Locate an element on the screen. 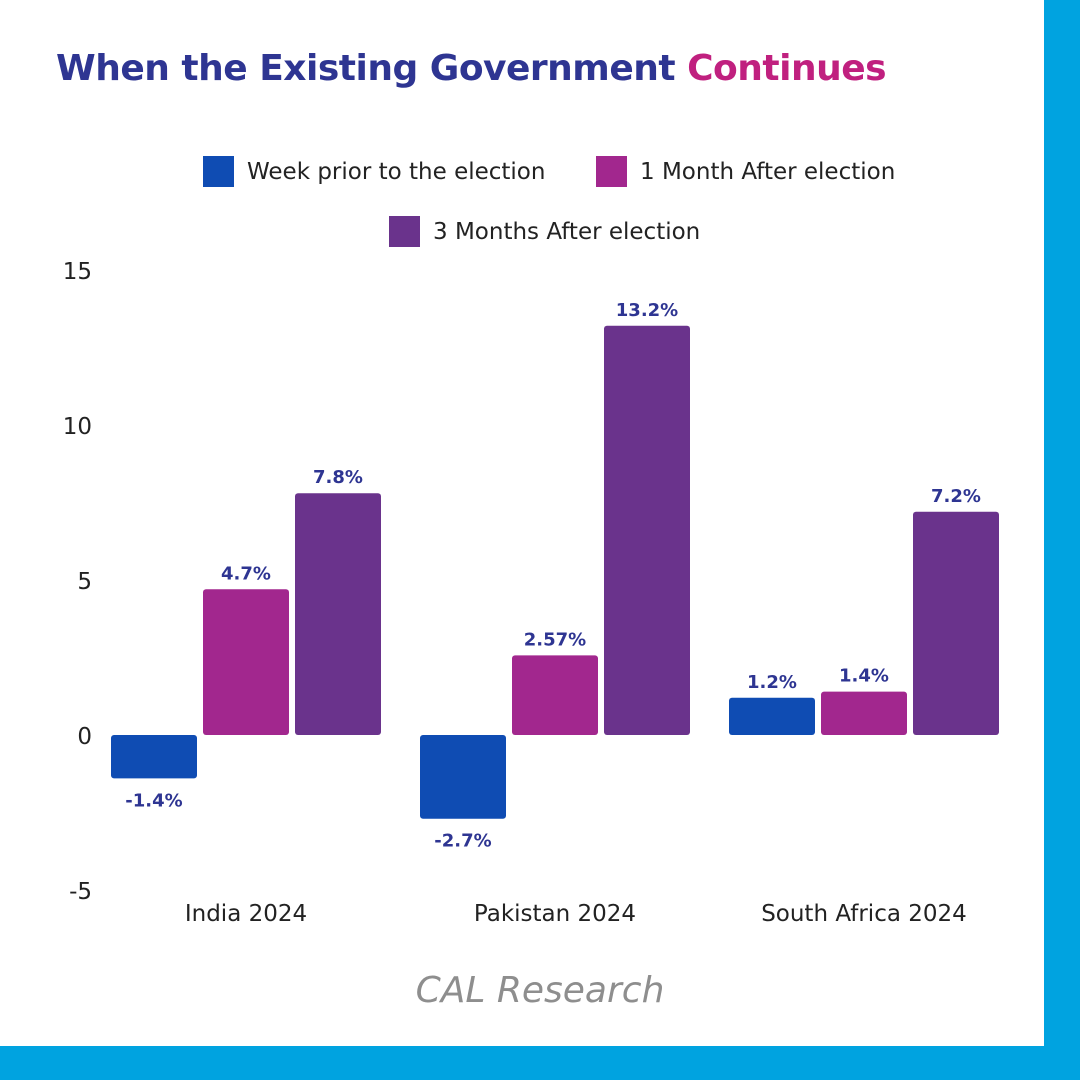 The height and width of the screenshot is (1080, 1080). frame-right-bar is located at coordinates (1062, 540).